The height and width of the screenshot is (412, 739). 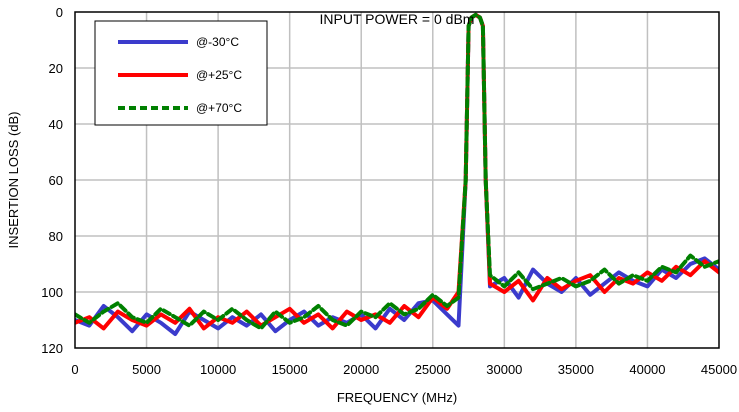 I want to click on x-tick-label: 10000, so click(x=218, y=369).